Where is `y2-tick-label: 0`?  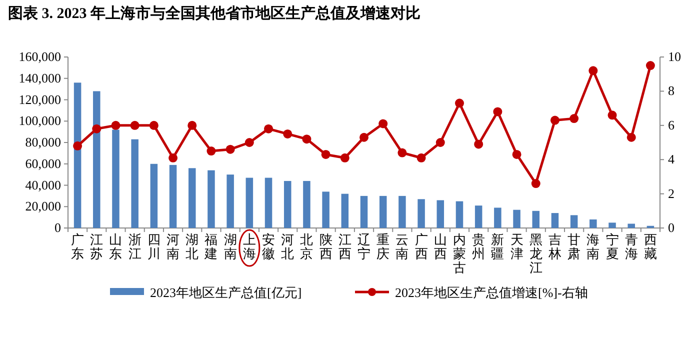
y2-tick-label: 0 is located at coordinates (671, 227).